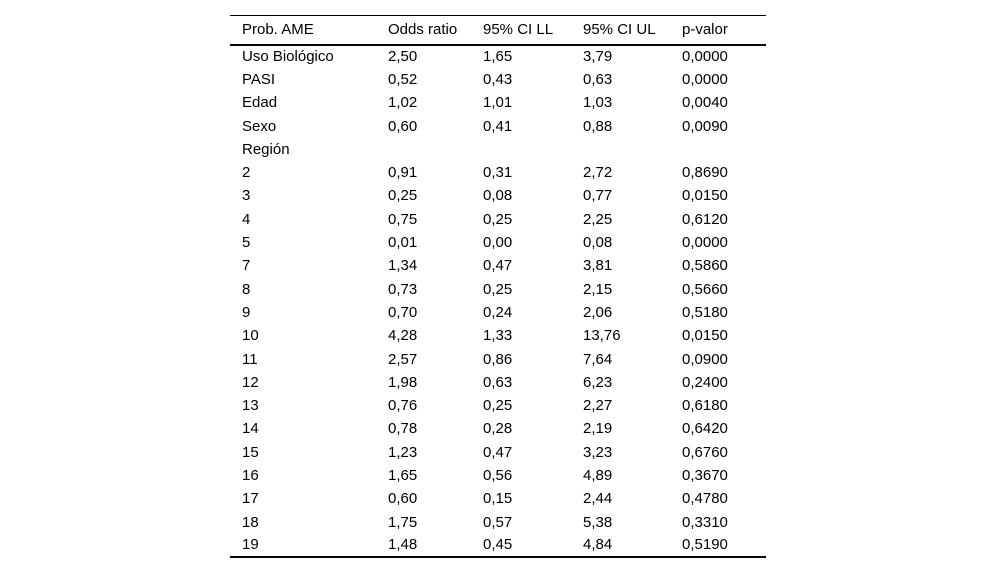 The width and height of the screenshot is (1000, 576). I want to click on value-cell: 0,00, so click(498, 243).